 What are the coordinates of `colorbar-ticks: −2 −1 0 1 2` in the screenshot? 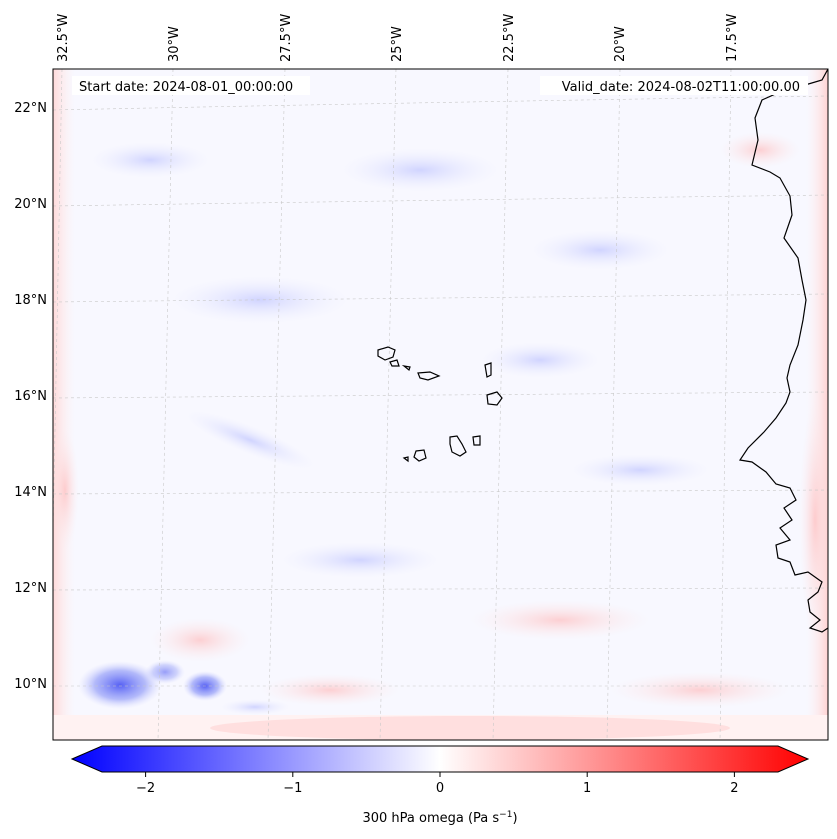 It's located at (437, 784).